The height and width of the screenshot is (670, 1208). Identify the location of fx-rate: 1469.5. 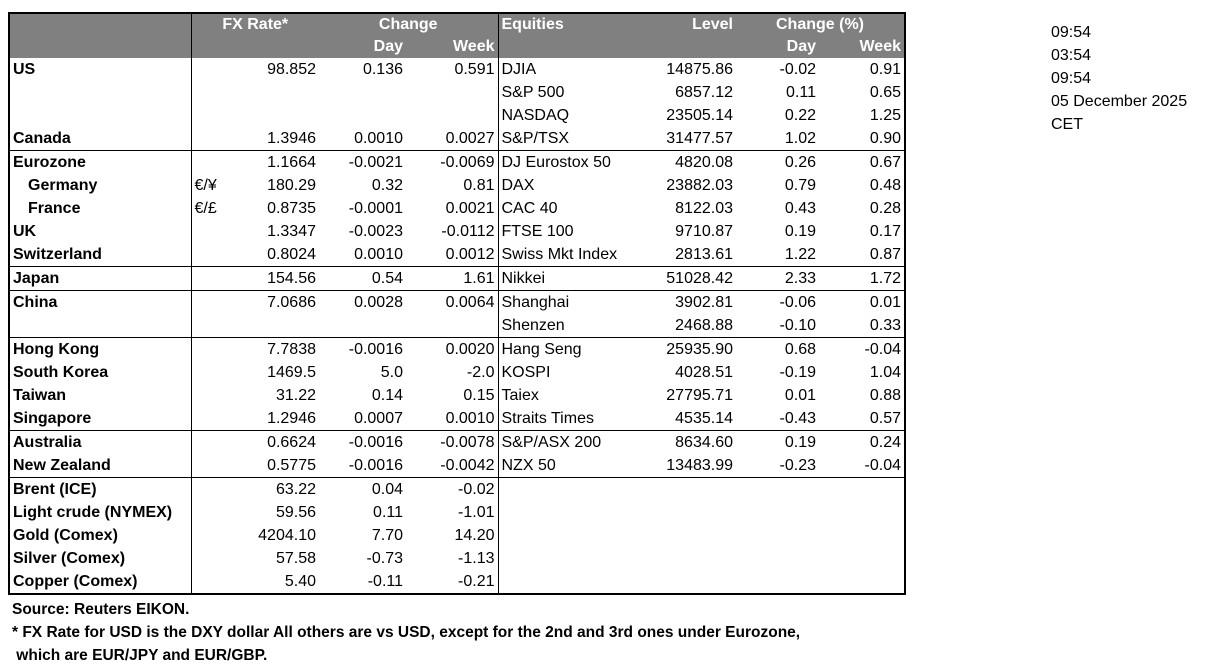
(291, 372).